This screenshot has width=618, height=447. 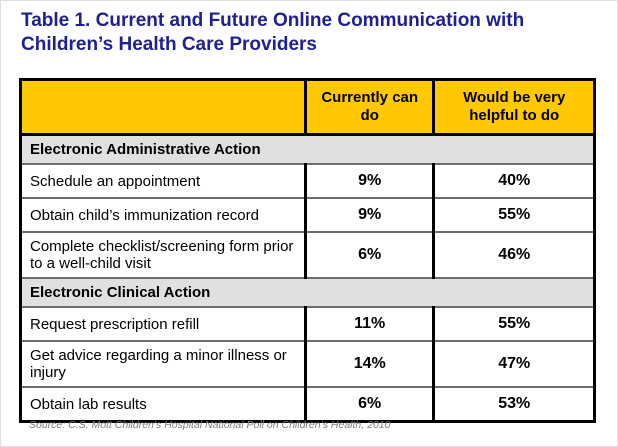 I want to click on row-label: Request prescription refill, so click(x=163, y=324).